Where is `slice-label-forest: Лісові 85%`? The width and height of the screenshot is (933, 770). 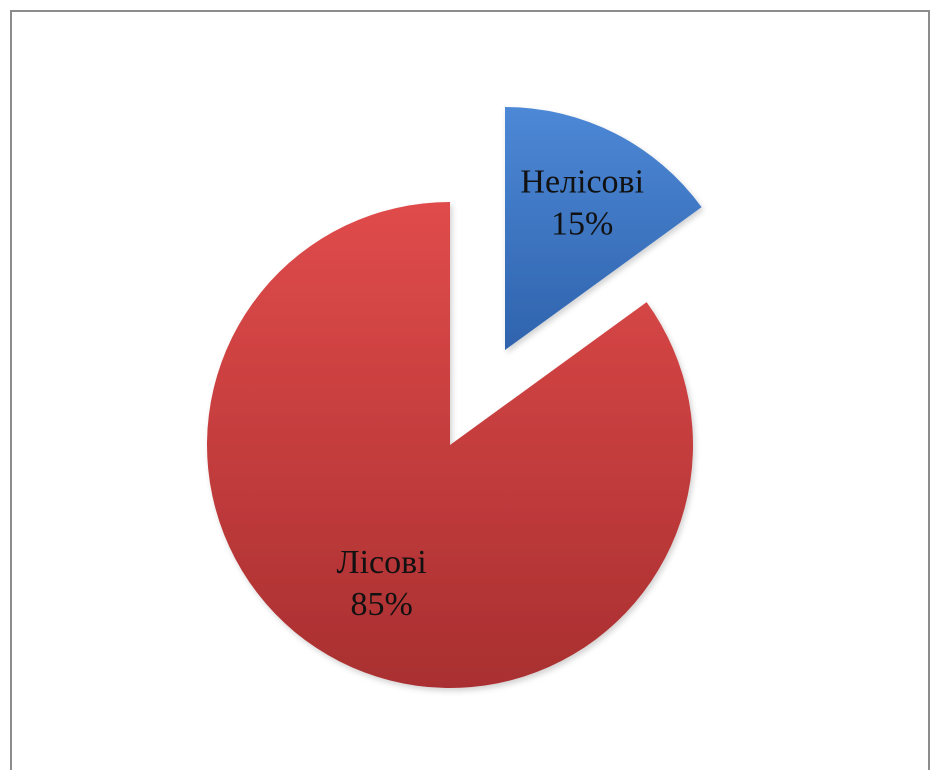 slice-label-forest: Лісові 85% is located at coordinates (382, 583).